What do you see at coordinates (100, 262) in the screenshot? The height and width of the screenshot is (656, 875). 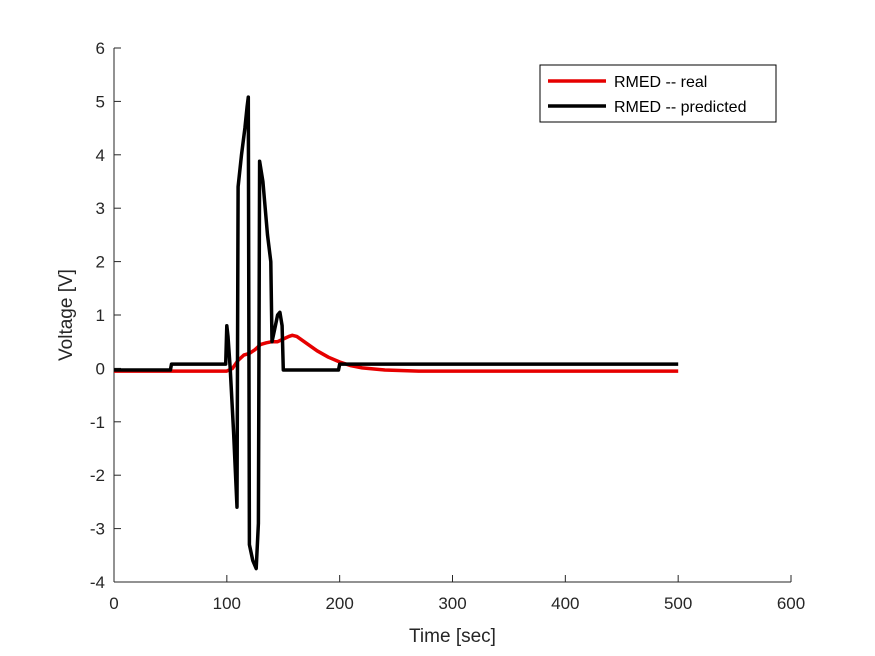 I see `y-tick-label: 2` at bounding box center [100, 262].